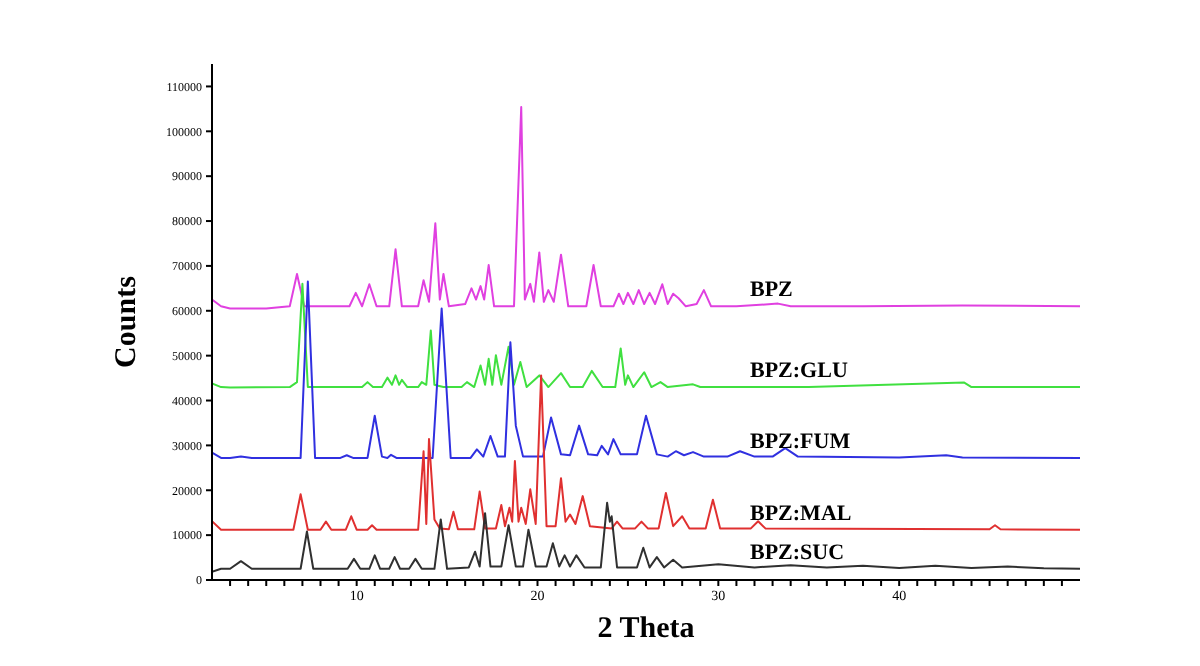 This screenshot has width=1200, height=666. I want to click on x-axis-title: 2 Theta, so click(646, 629).